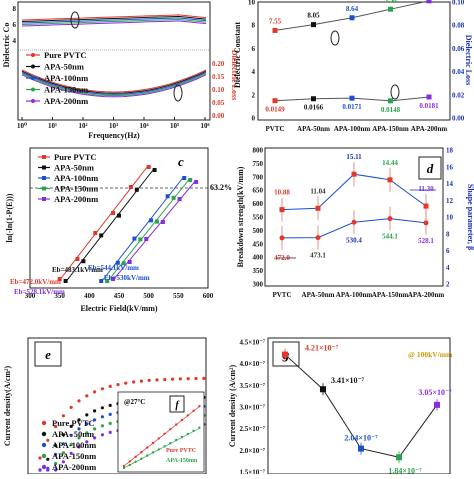 The width and height of the screenshot is (474, 479). Describe the element at coordinates (450, 184) in the screenshot. I see `panel-d-yr-tick: 14` at that location.